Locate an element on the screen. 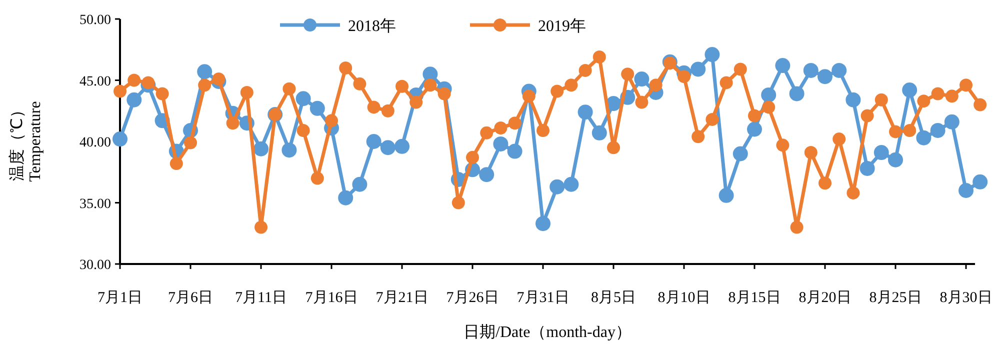  ytick: 35.00 is located at coordinates (95, 204).